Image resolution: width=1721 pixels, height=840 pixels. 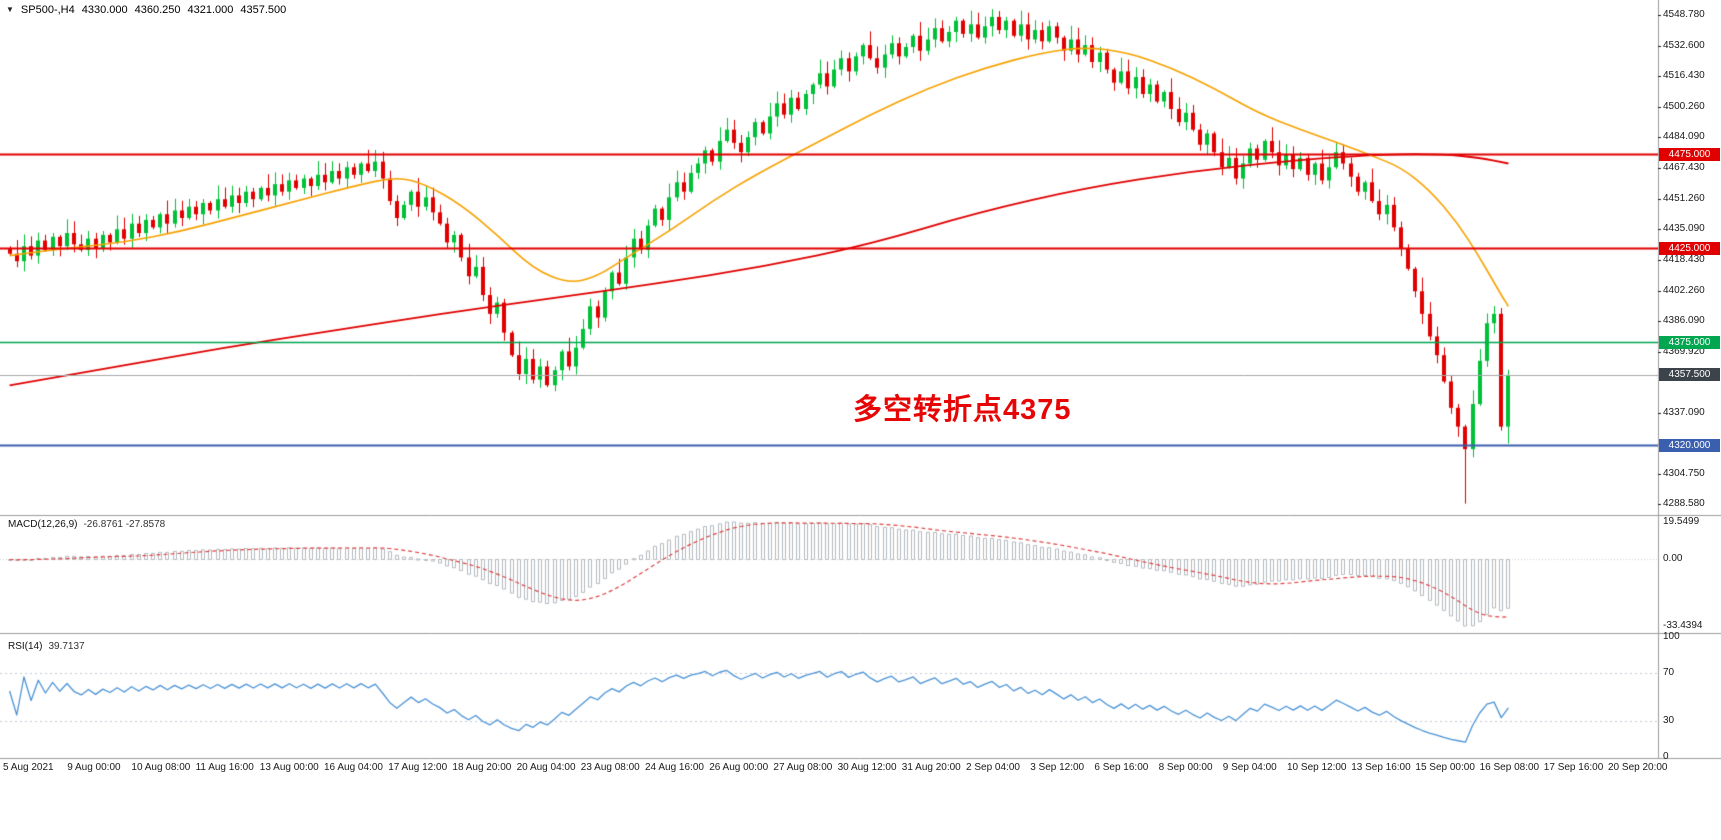 I want to click on rsi-label-name: RSI(14), so click(x=25, y=646).